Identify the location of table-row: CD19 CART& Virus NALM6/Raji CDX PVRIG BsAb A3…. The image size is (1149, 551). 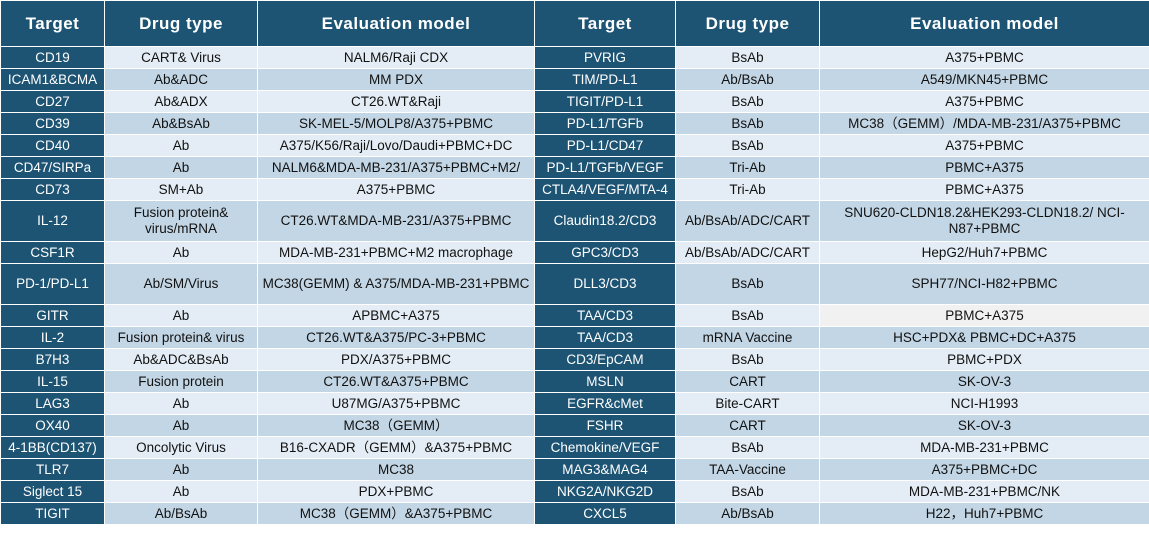
(574, 57).